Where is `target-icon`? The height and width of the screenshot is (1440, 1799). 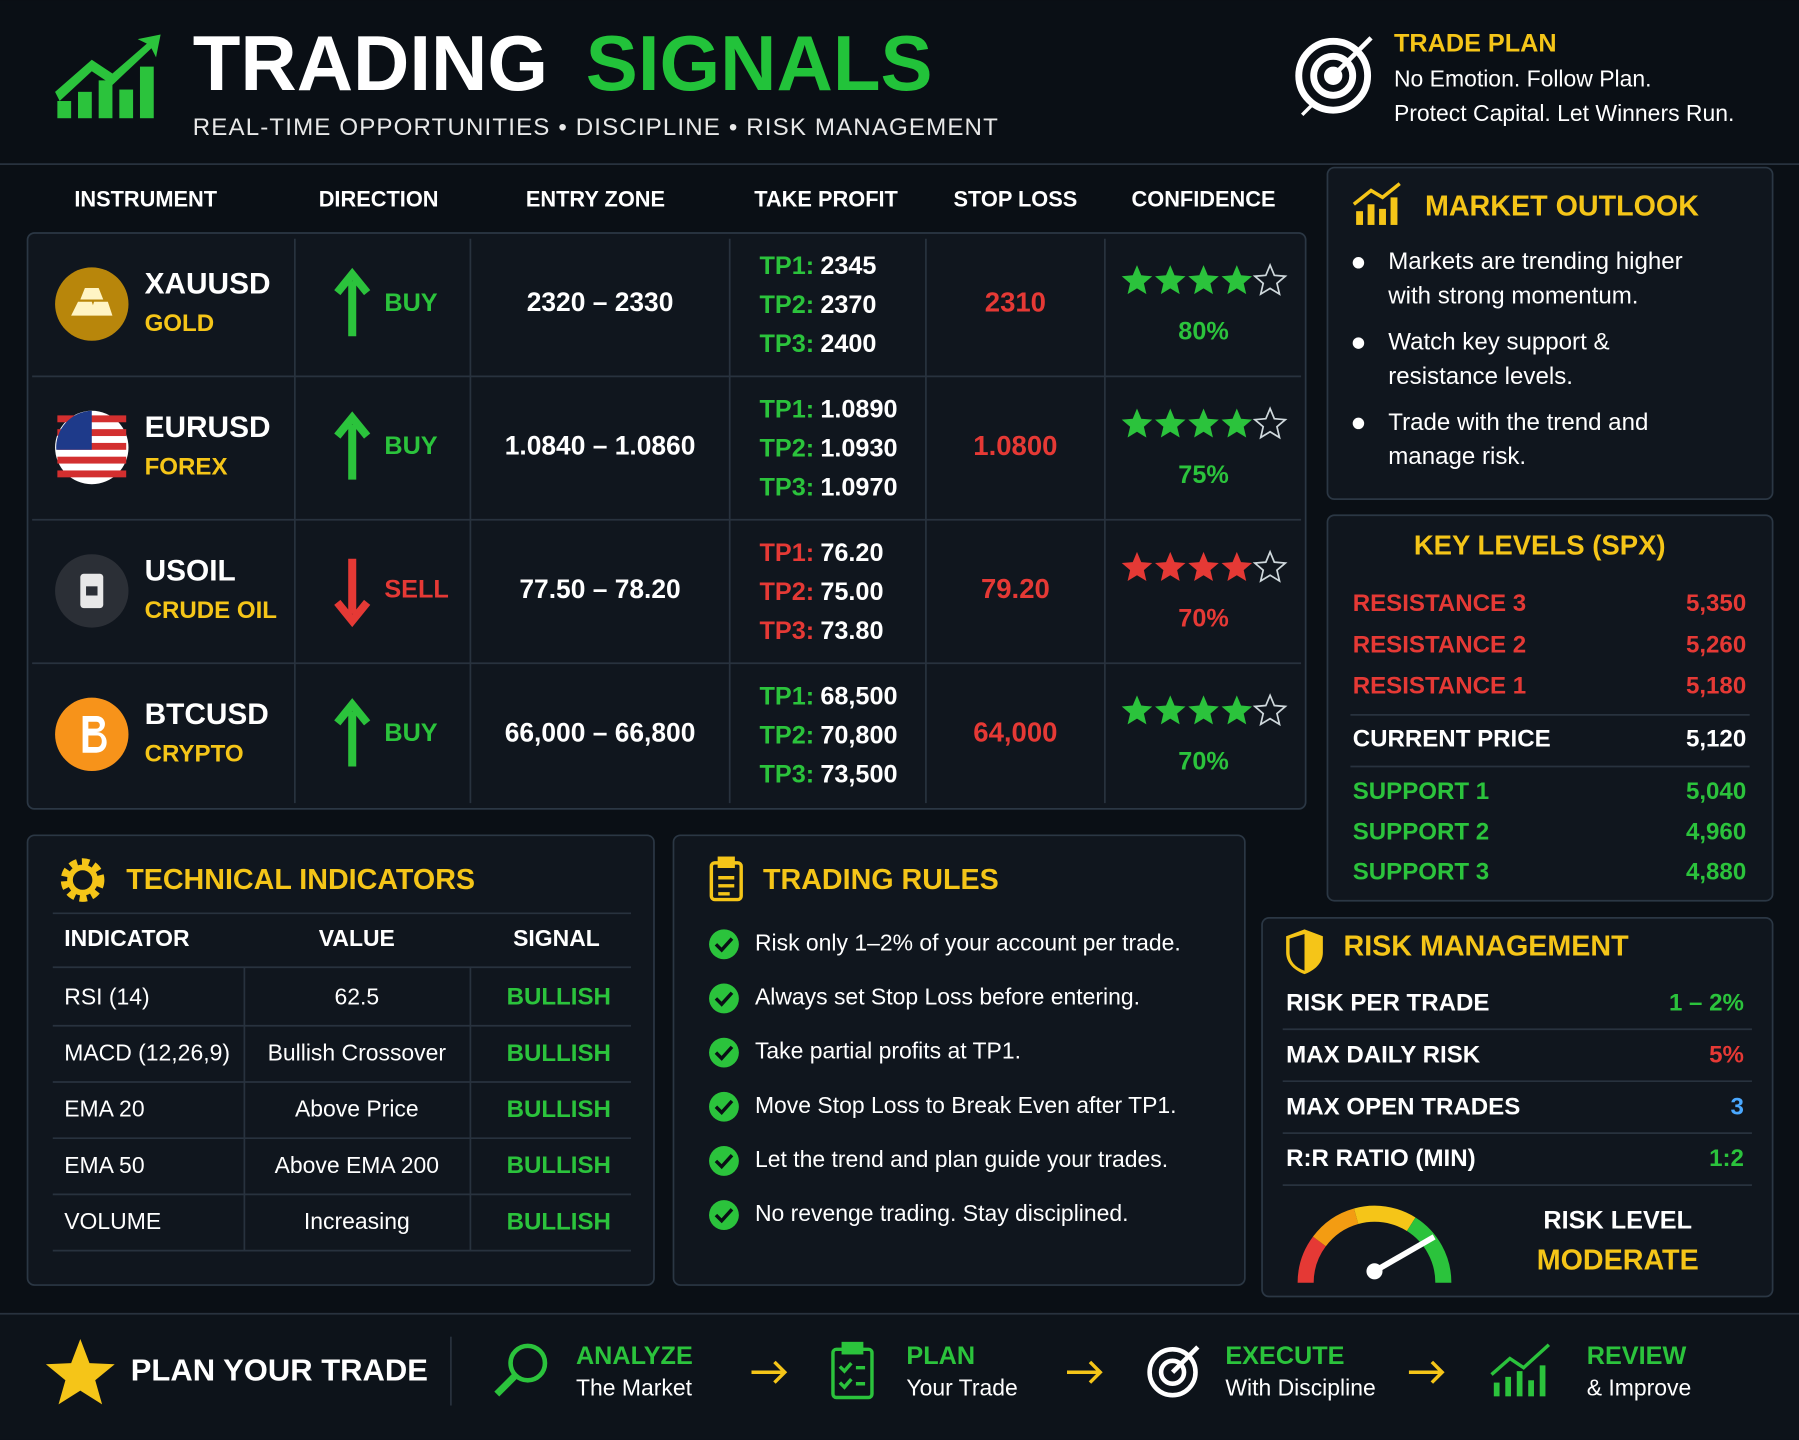 target-icon is located at coordinates (1334, 76).